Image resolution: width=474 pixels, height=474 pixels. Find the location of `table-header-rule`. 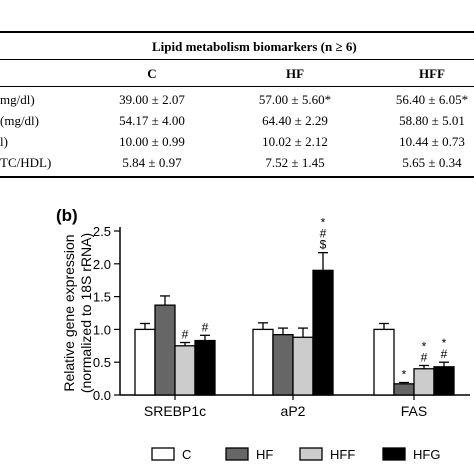

table-header-rule is located at coordinates (237, 86).